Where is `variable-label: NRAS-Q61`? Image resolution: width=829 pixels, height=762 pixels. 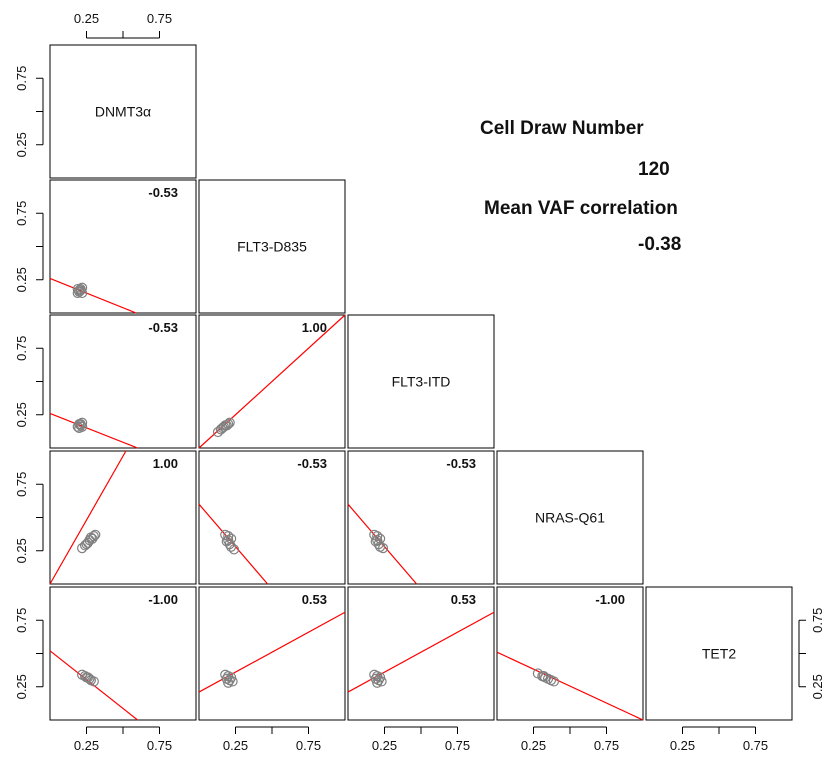 variable-label: NRAS-Q61 is located at coordinates (570, 518).